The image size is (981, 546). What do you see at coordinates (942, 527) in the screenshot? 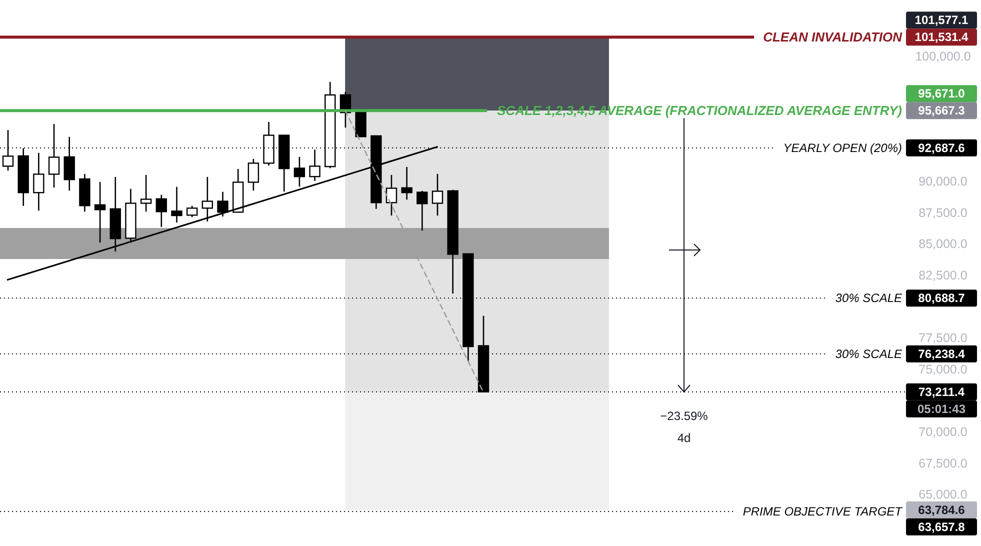
I see `text: 63,657.8` at bounding box center [942, 527].